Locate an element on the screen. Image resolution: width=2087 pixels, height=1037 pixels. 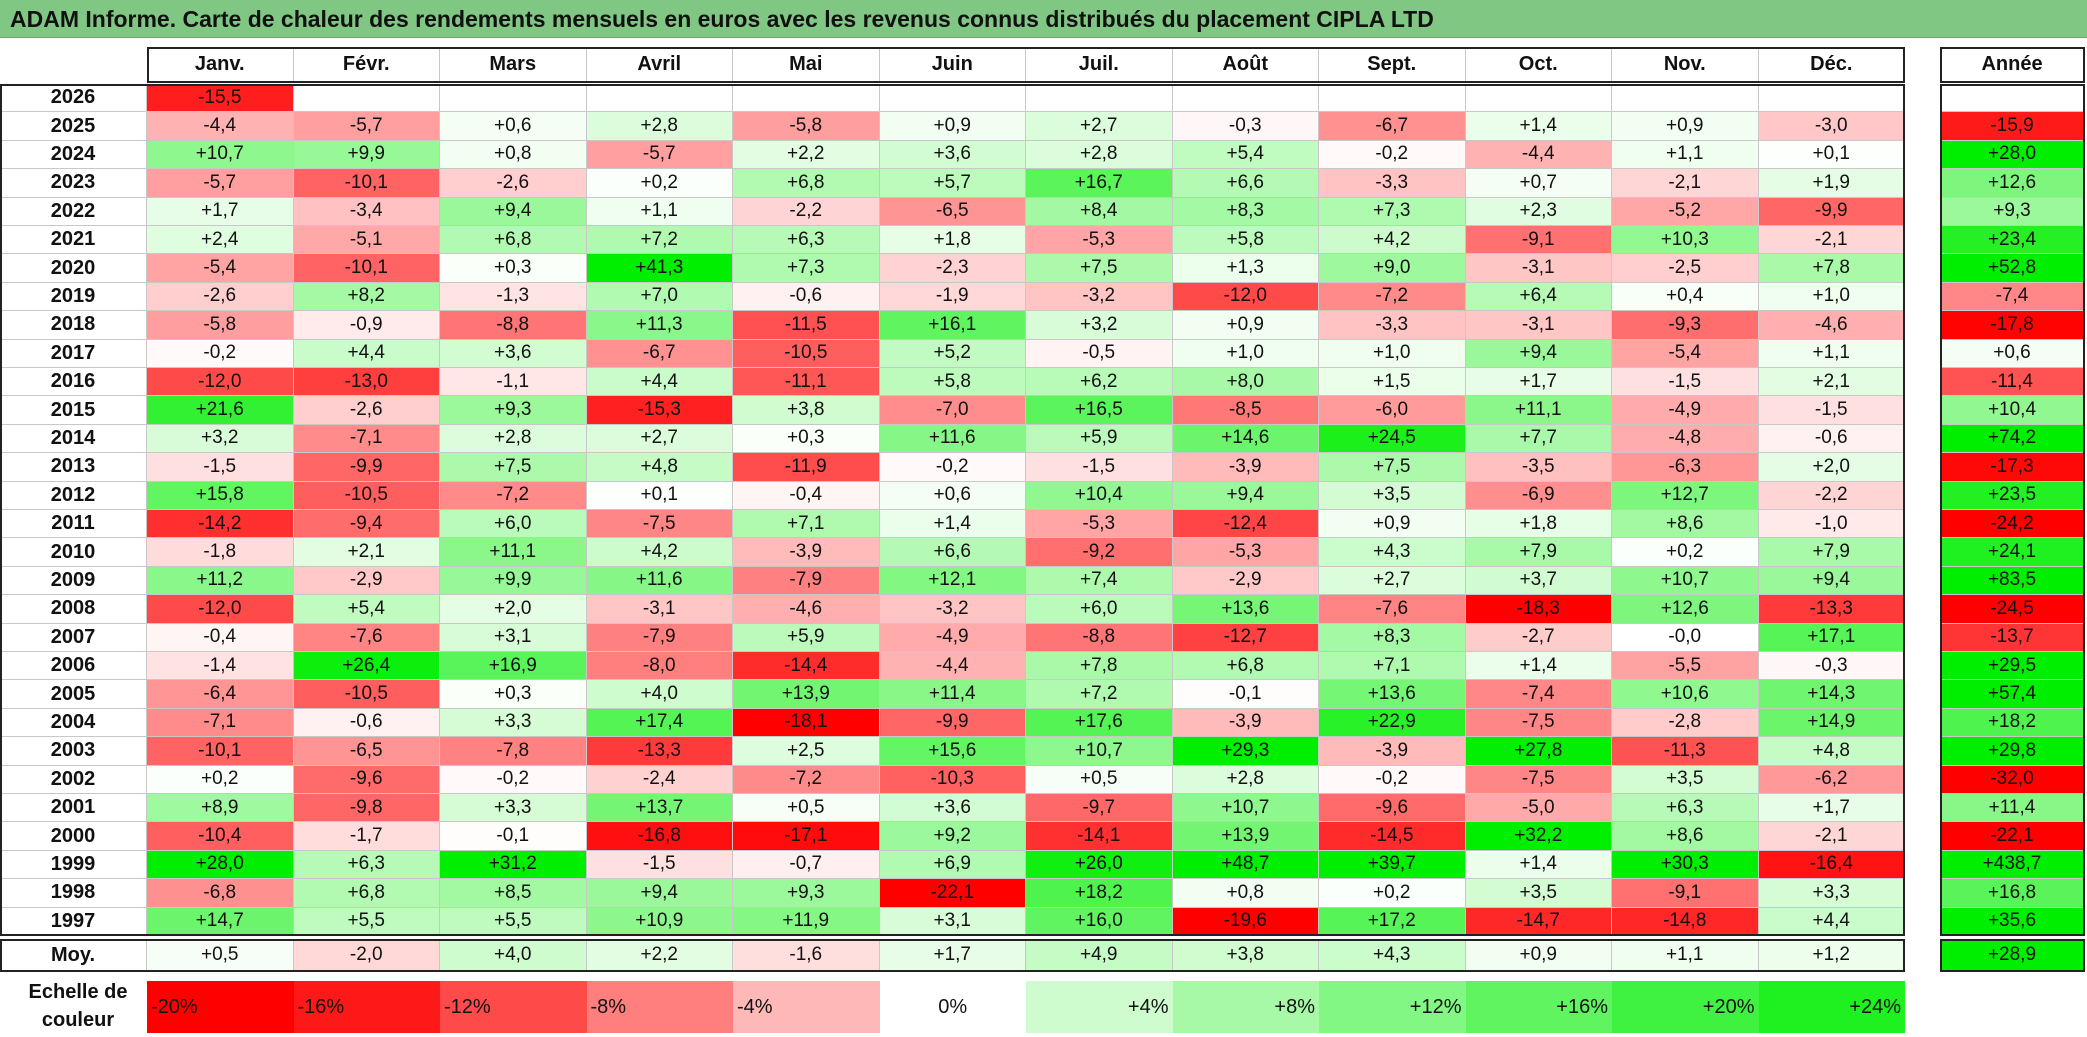
column-header: Juil. is located at coordinates (1099, 65).